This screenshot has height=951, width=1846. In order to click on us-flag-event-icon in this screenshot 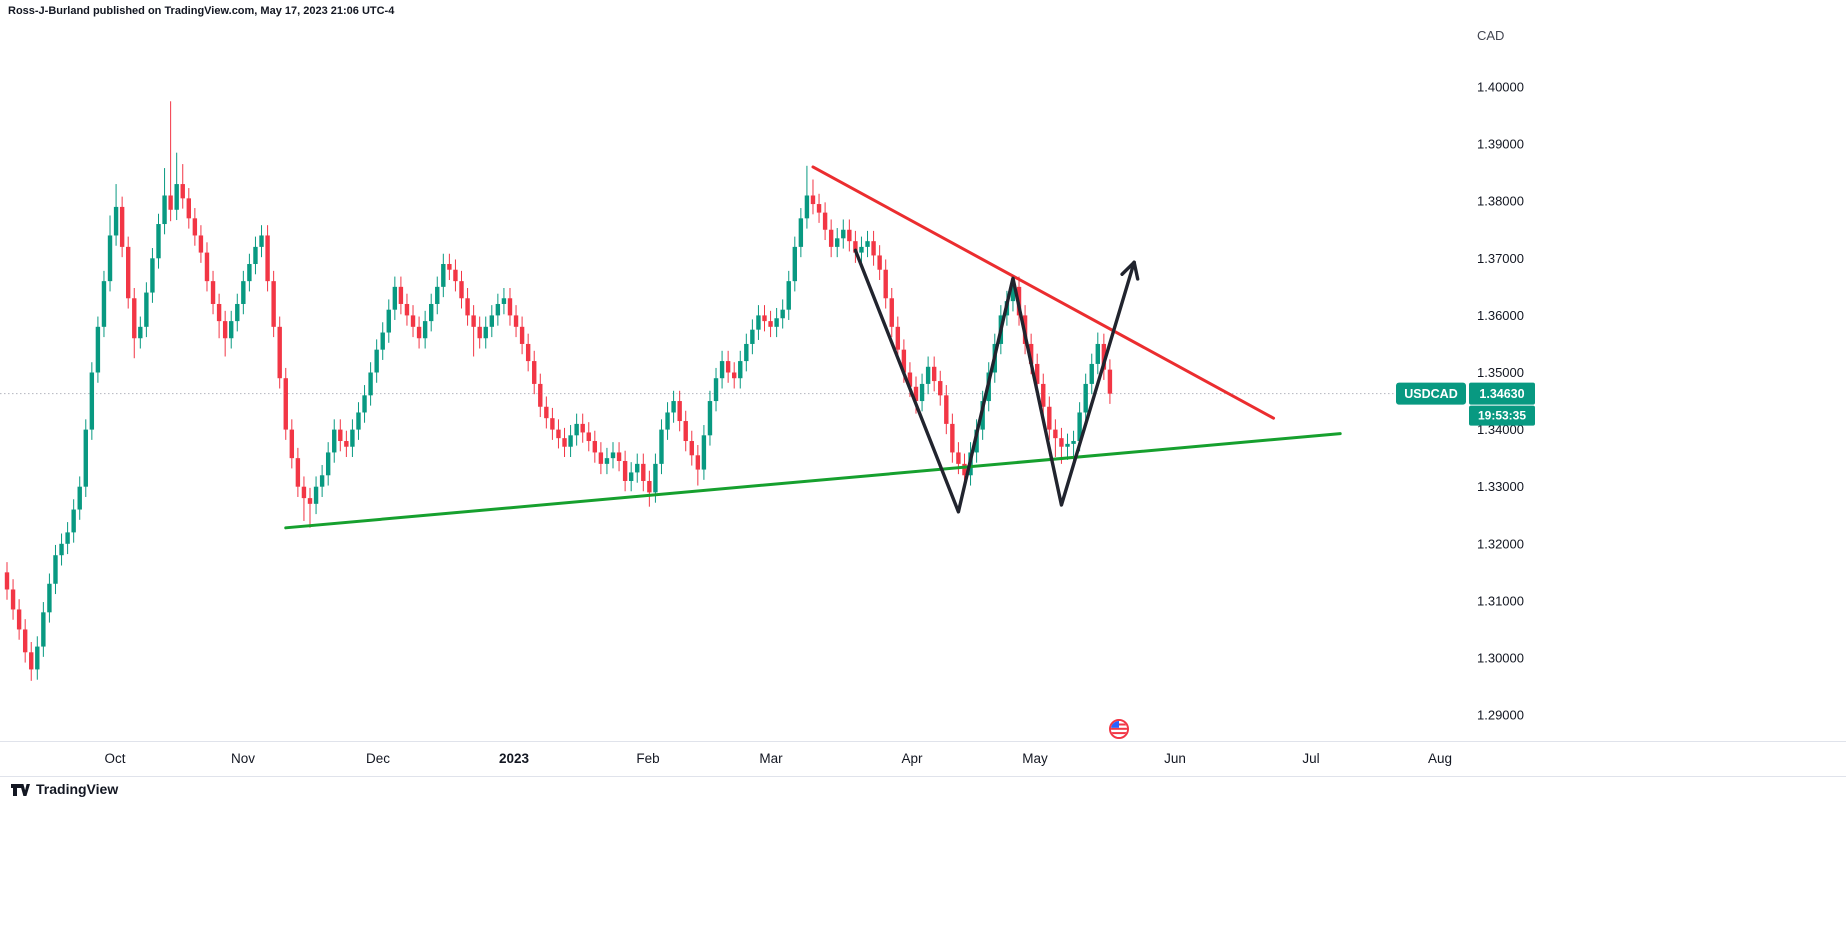, I will do `click(1119, 729)`.